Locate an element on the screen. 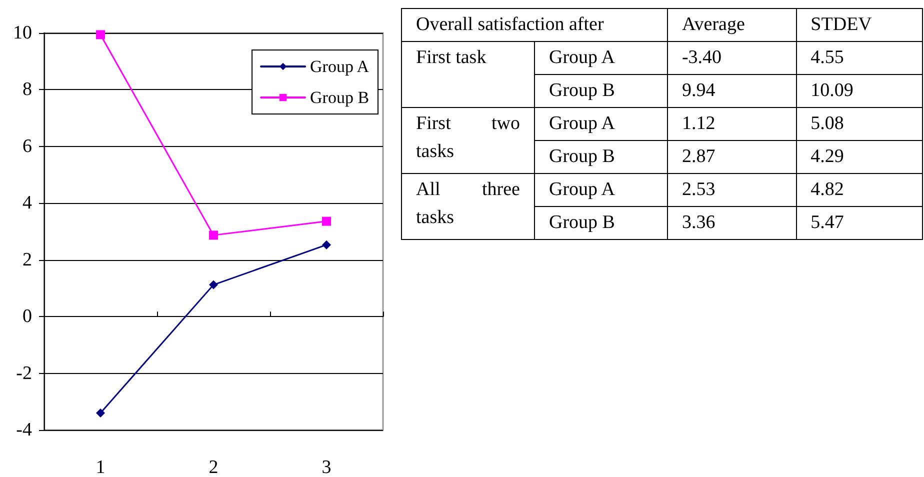 This screenshot has width=924, height=477. text: 4.55 is located at coordinates (859, 58).